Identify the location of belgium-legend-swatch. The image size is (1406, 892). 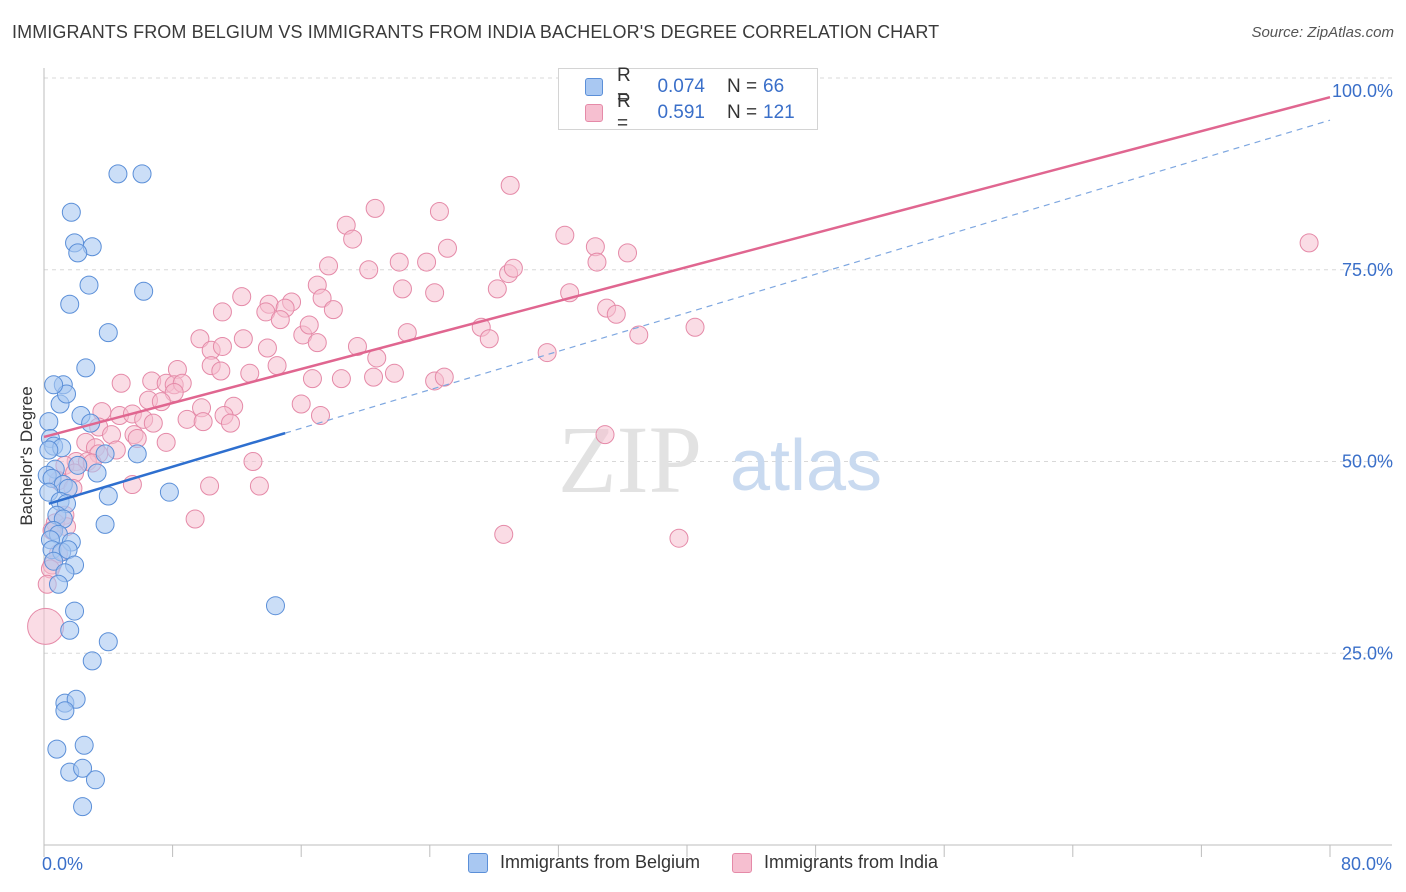
(477, 862).